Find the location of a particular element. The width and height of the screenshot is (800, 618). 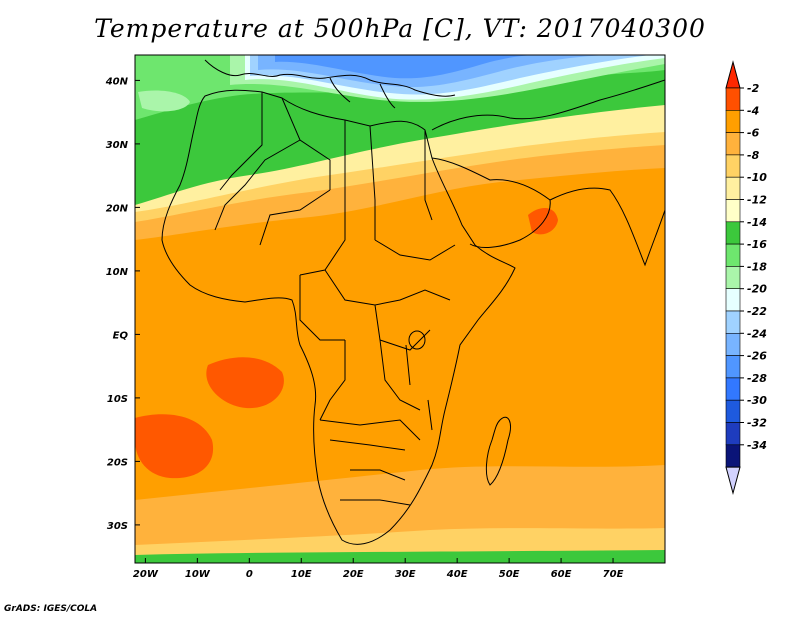

legend-label: -18 is located at coordinates (757, 266).